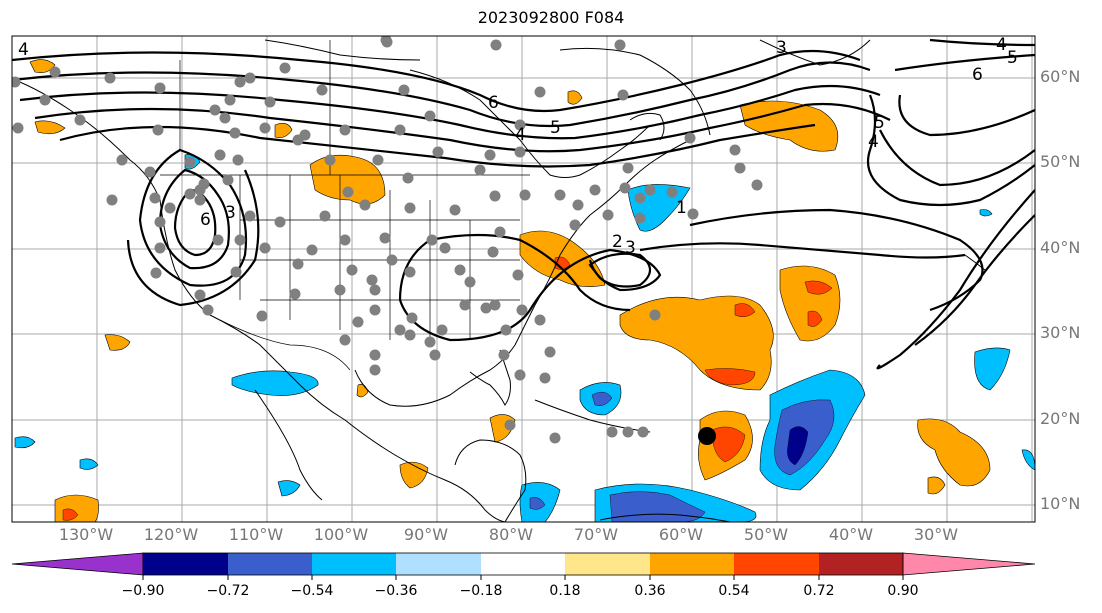 This screenshot has height=613, width=1102. Describe the element at coordinates (977, 75) in the screenshot. I see `contour-label: 6` at that location.